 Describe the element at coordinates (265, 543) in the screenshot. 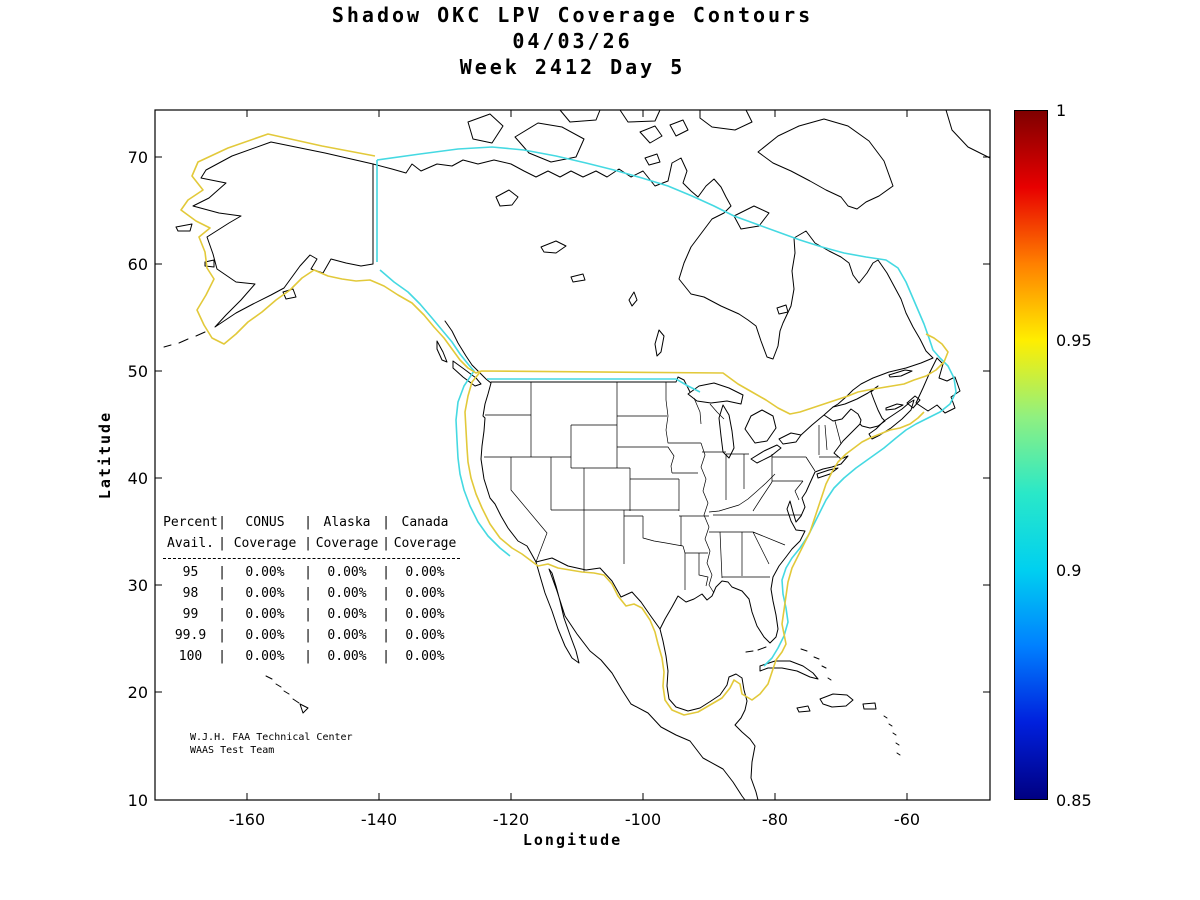

I see `header-coverage-conus: Coverage` at that location.